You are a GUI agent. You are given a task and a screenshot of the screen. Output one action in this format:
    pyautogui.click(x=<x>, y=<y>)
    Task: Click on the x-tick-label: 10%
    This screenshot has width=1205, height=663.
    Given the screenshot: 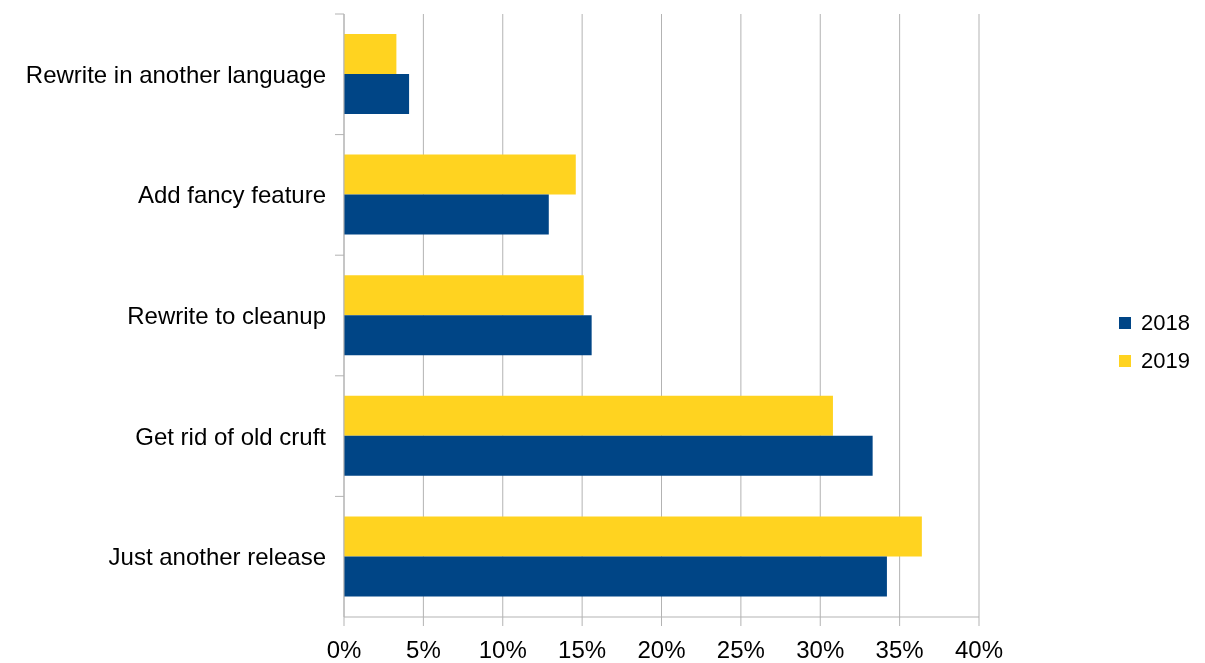 What is the action you would take?
    pyautogui.click(x=502, y=649)
    